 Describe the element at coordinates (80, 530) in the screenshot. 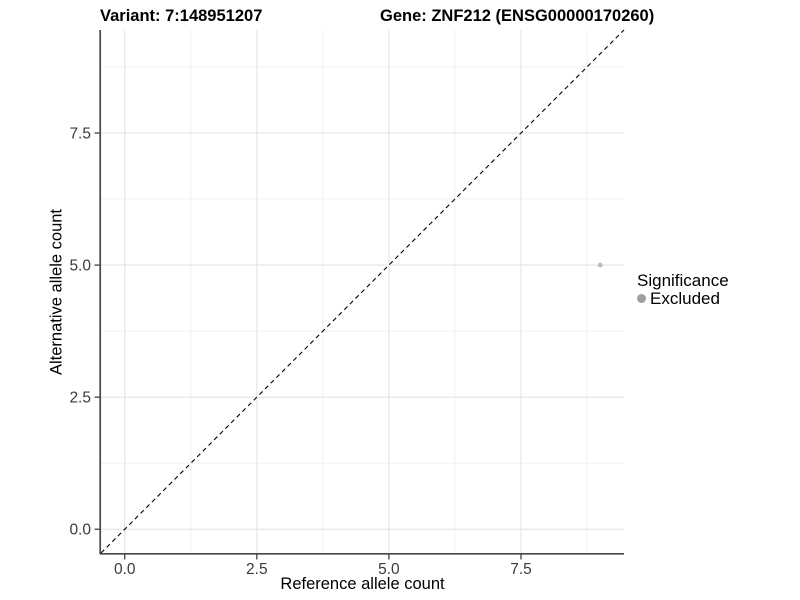

I see `y-tick-label: 0.0` at that location.